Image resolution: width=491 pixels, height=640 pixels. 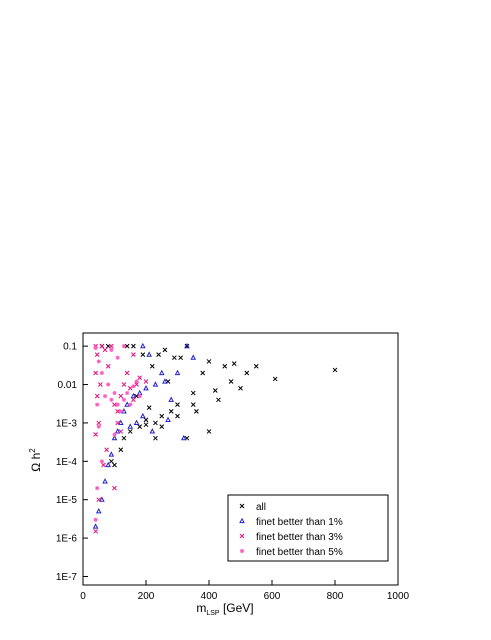 What do you see at coordinates (67, 500) in the screenshot?
I see `y-tick-label: 1E-5` at bounding box center [67, 500].